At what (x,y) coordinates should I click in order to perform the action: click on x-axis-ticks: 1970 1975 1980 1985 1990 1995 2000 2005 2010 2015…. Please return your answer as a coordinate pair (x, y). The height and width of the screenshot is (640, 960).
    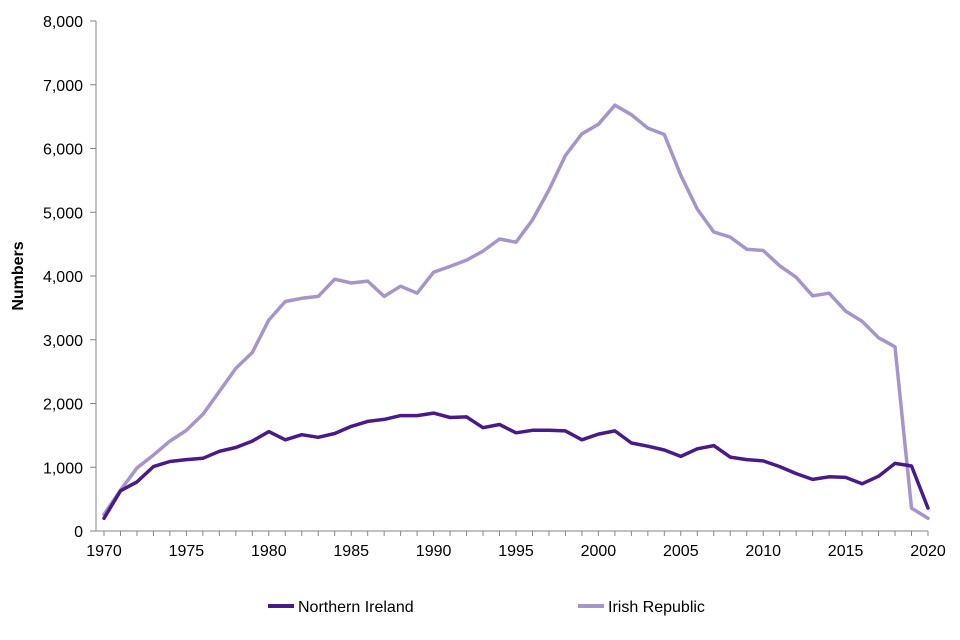
    Looking at the image, I should click on (516, 545).